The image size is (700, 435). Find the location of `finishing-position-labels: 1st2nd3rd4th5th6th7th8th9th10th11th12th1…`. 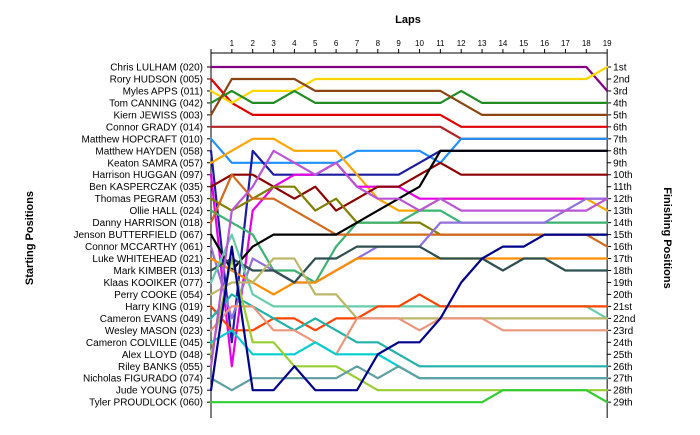

finishing-position-labels: 1st2nd3rd4th5th6th7th8th9th10th11th12th1… is located at coordinates (624, 236).